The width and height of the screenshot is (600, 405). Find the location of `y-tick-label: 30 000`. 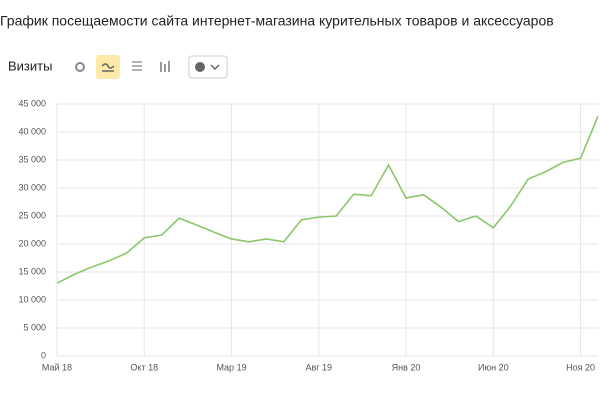

y-tick-label: 30 000 is located at coordinates (32, 187).